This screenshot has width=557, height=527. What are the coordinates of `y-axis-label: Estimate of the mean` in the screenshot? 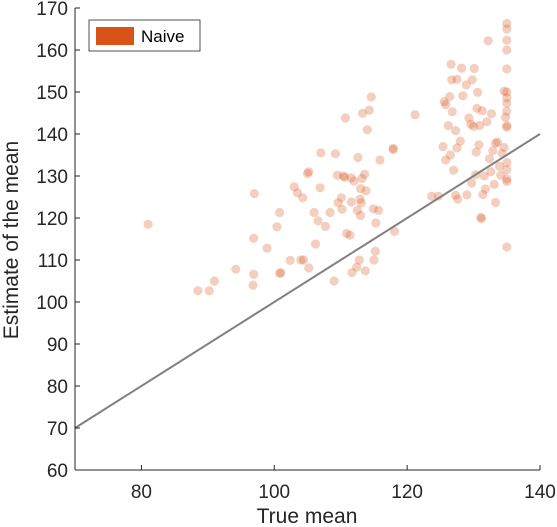 It's located at (11, 240).